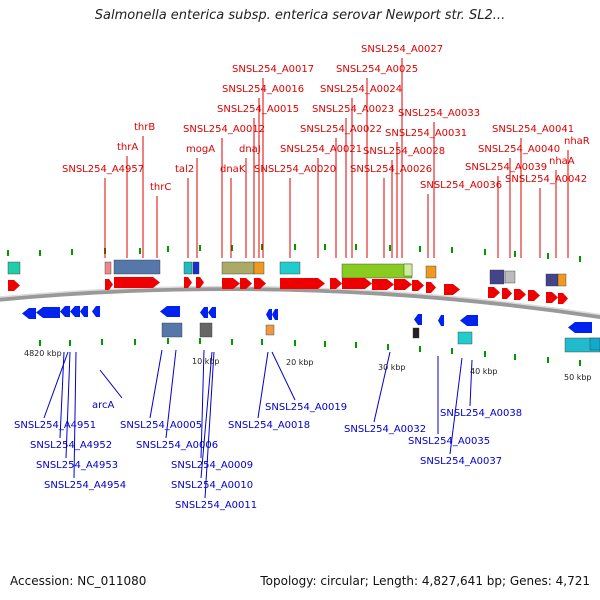 This screenshot has height=600, width=600. What do you see at coordinates (484, 371) in the screenshot?
I see `scale-label: 40 kbp` at bounding box center [484, 371].